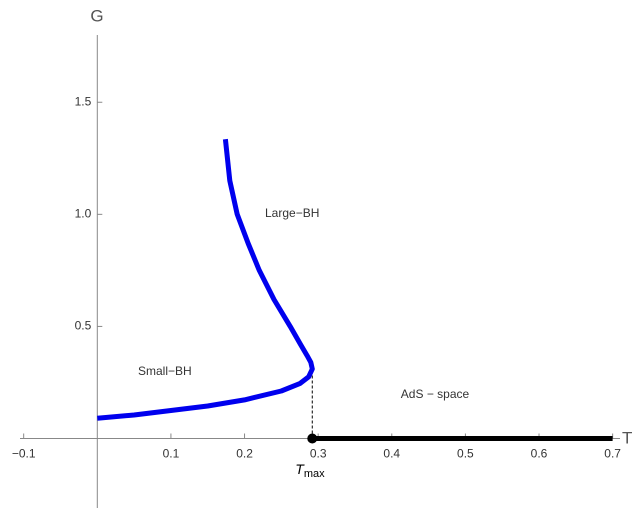 This screenshot has width=634, height=513. Describe the element at coordinates (83, 326) in the screenshot. I see `y-tick-label: 0.5` at that location.